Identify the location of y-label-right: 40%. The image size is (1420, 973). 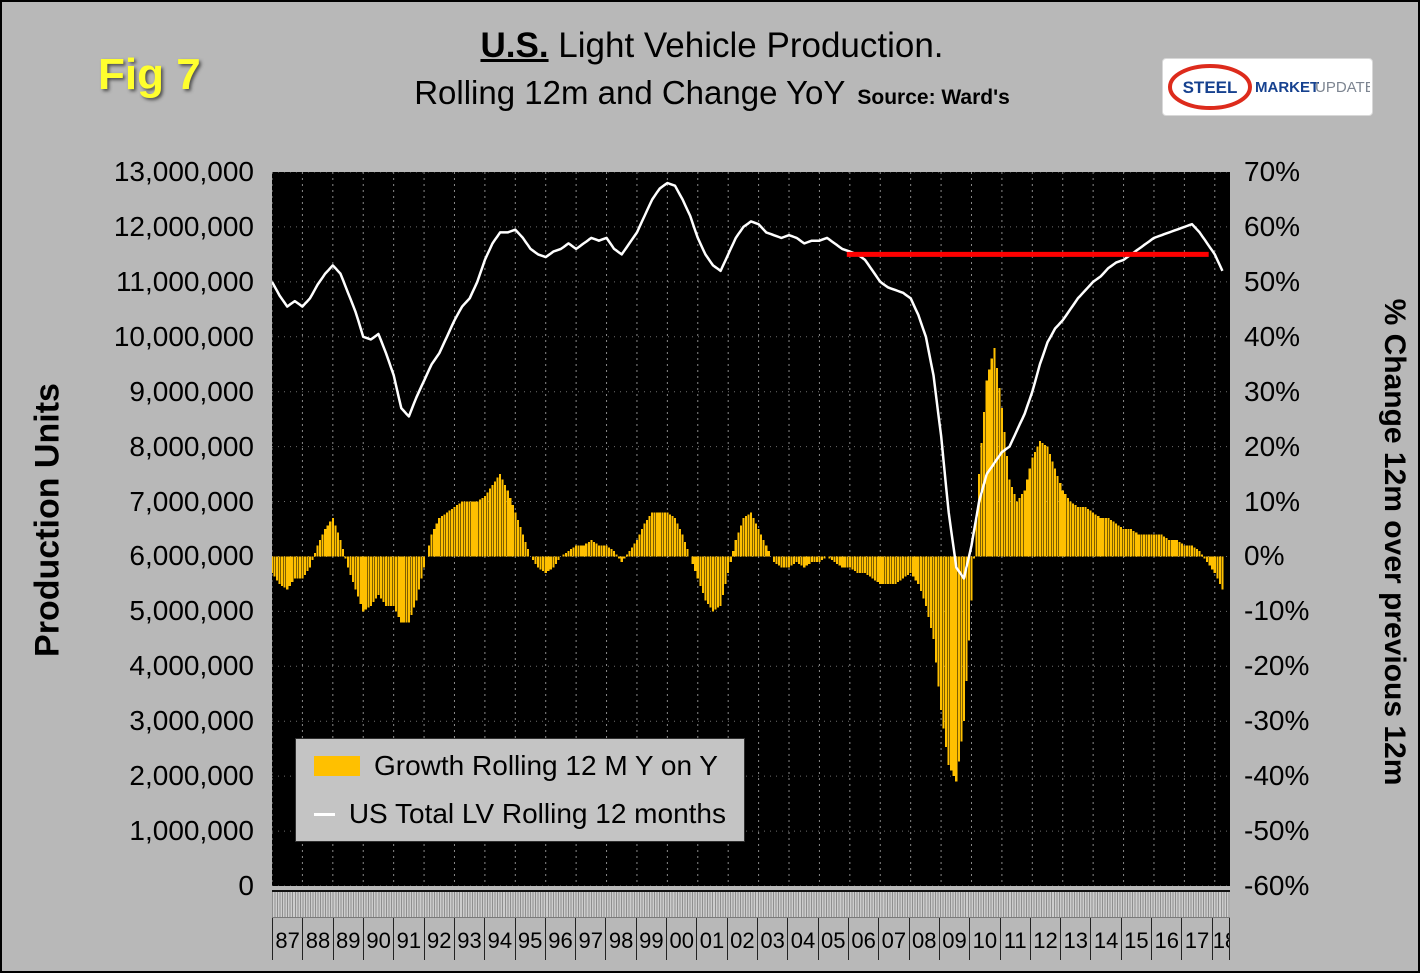
(1272, 336).